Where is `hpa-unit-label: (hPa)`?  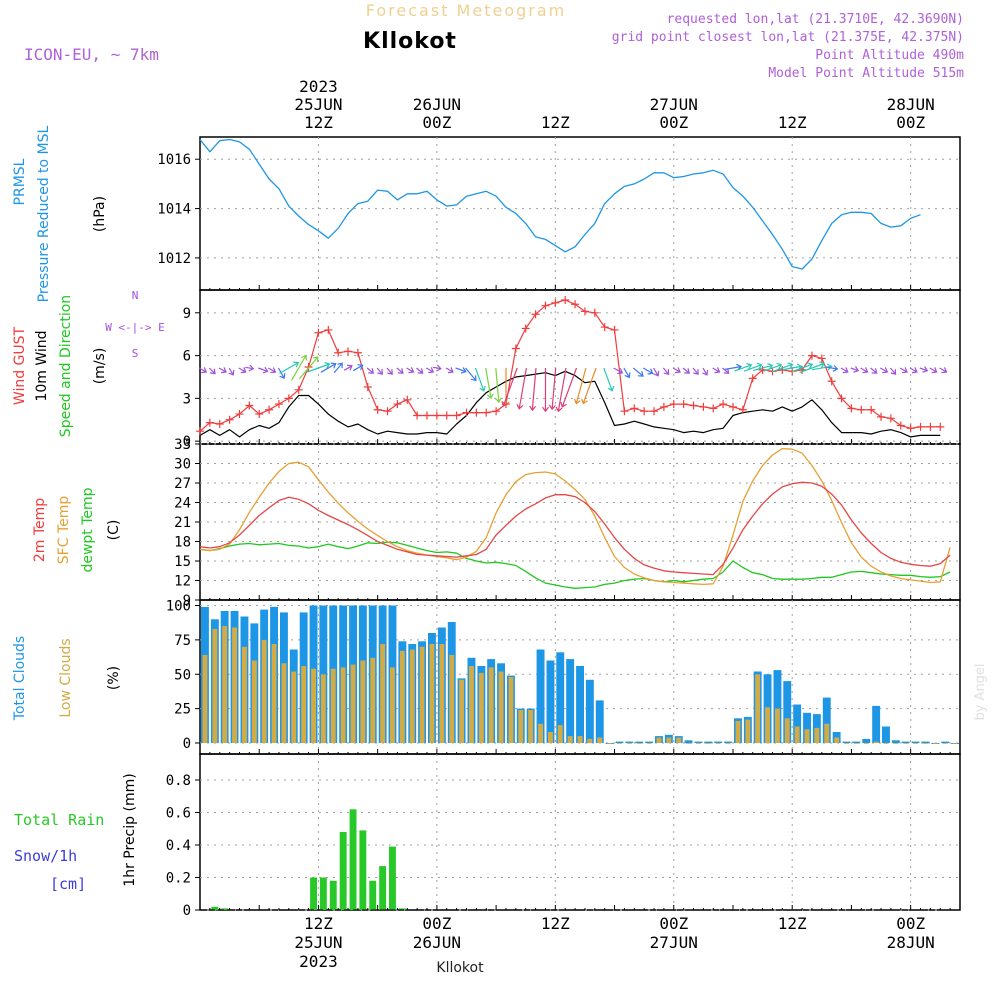
hpa-unit-label: (hPa) is located at coordinates (100, 214).